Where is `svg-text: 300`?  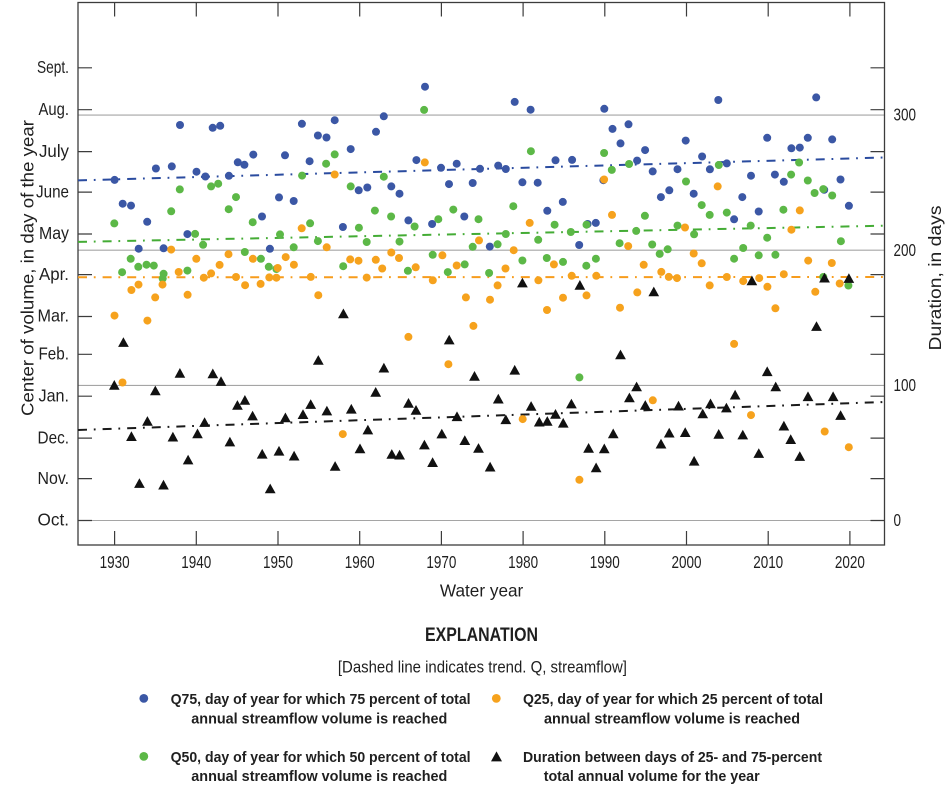 svg-text: 300 is located at coordinates (905, 115).